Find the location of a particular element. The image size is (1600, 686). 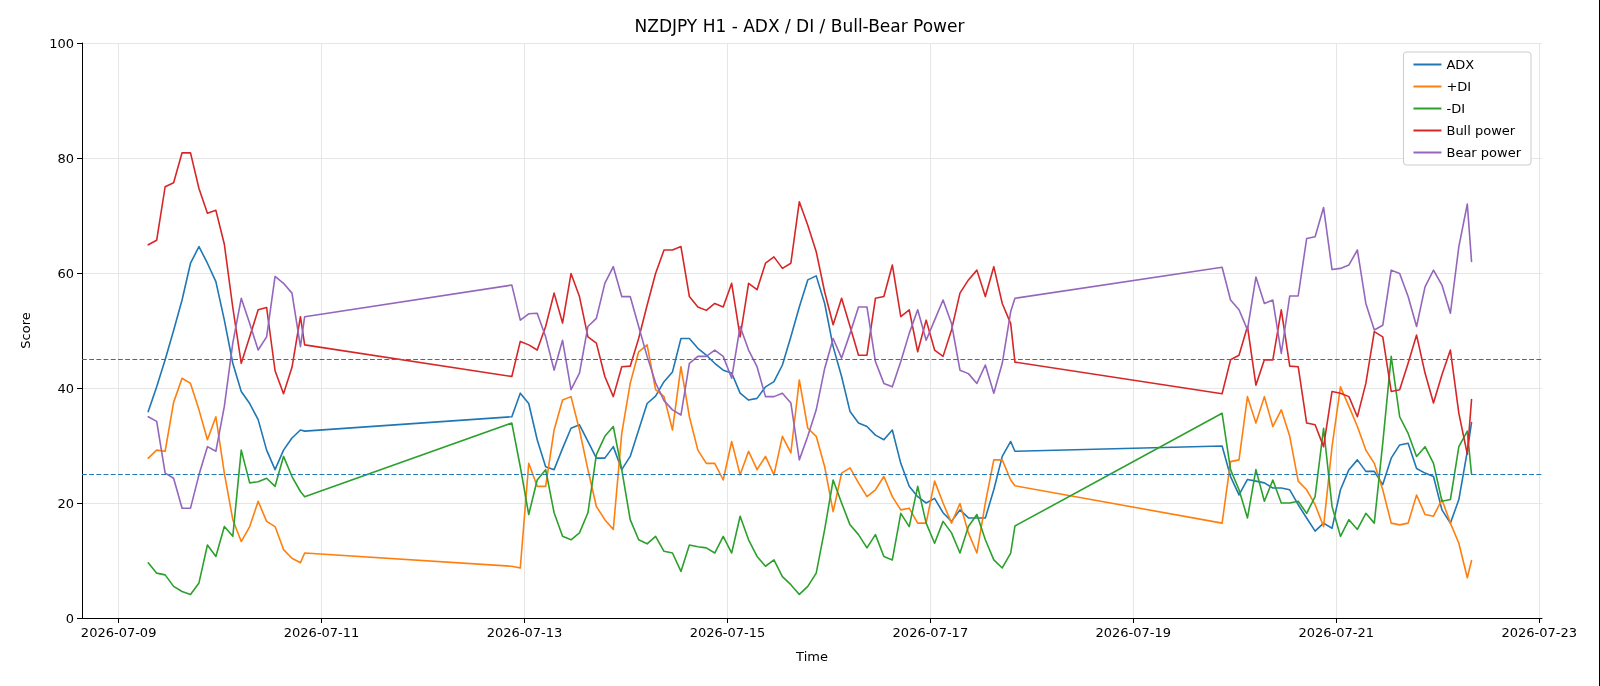

x-tick-label: 2026-07-15 is located at coordinates (727, 632).